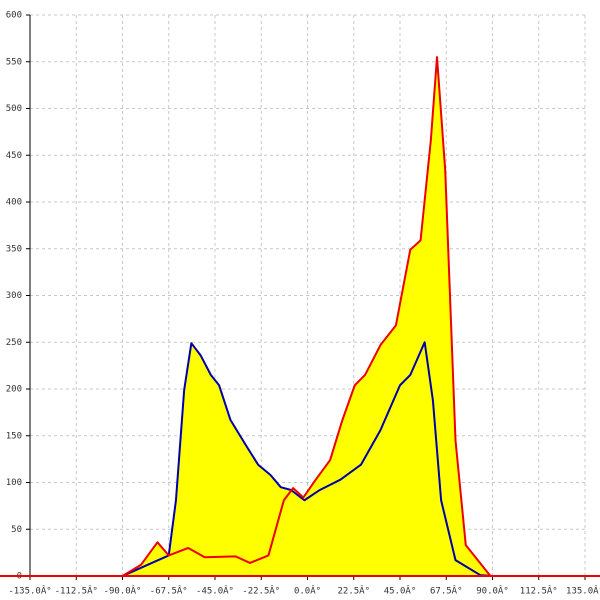 The width and height of the screenshot is (600, 600). I want to click on x-tick-label: -112.5Â°, so click(76, 591).